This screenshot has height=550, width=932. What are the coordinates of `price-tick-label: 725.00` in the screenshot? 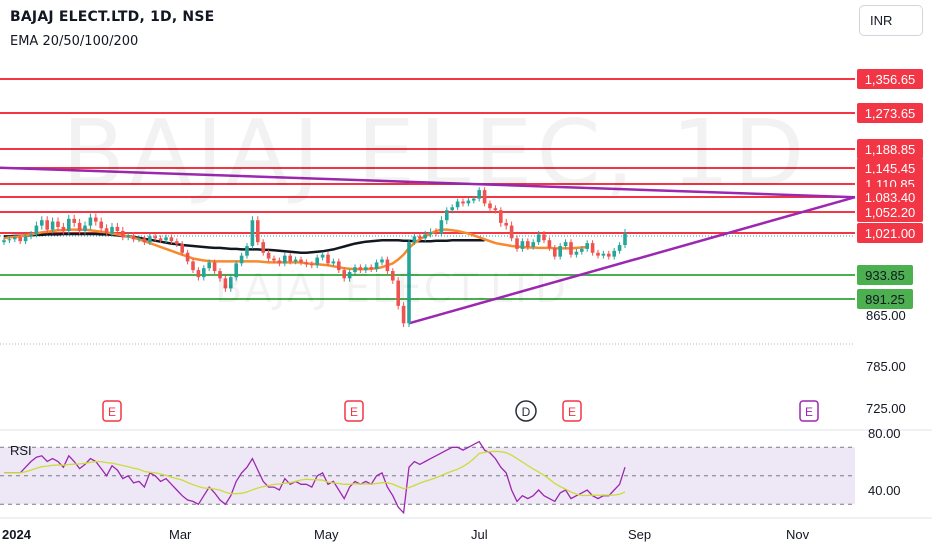 It's located at (886, 408).